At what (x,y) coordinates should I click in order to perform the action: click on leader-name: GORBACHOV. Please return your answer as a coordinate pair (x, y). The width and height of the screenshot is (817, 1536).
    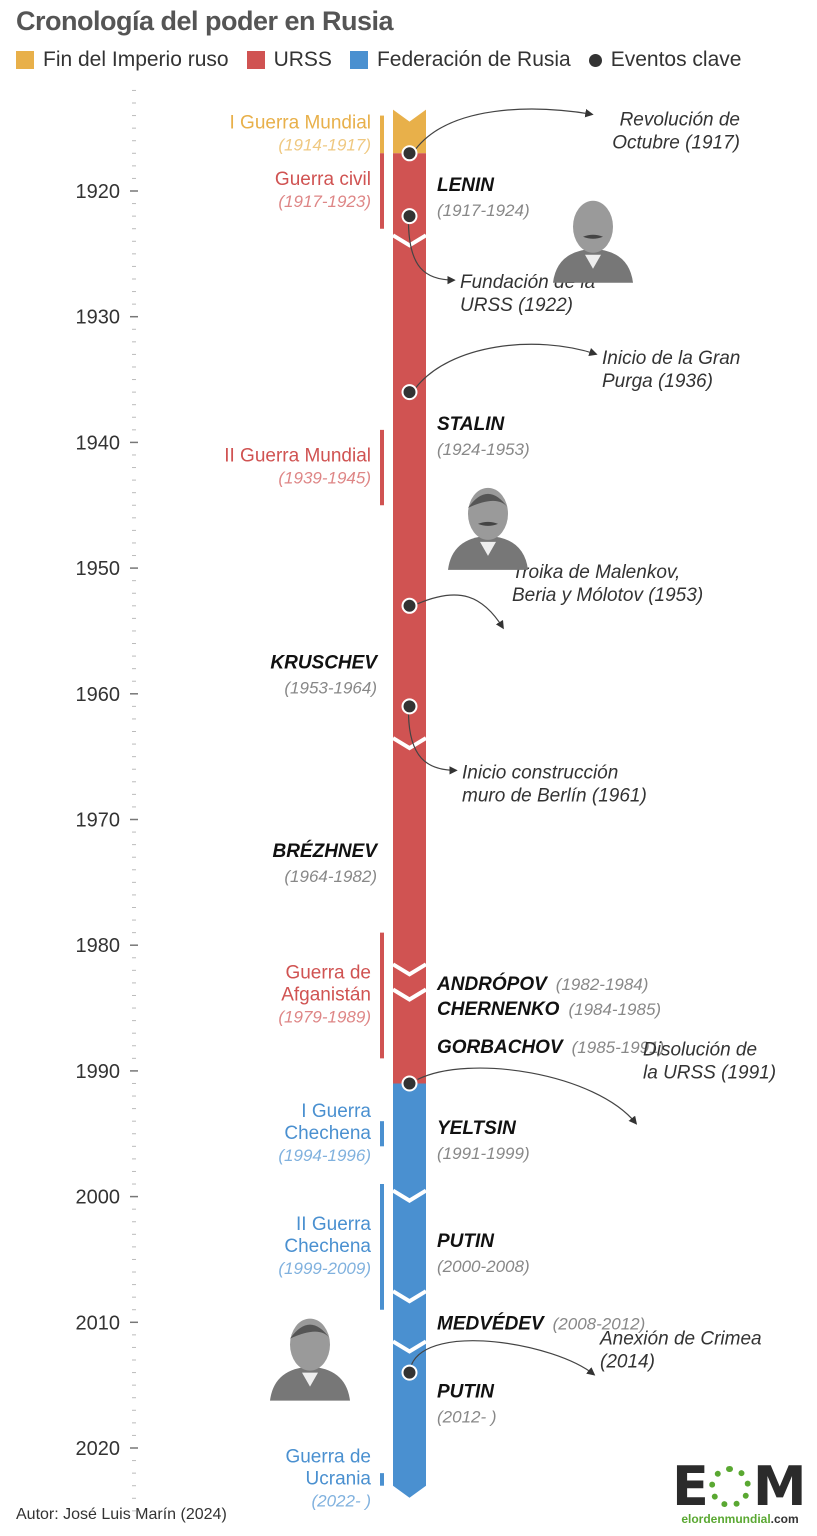
    Looking at the image, I should click on (500, 1047).